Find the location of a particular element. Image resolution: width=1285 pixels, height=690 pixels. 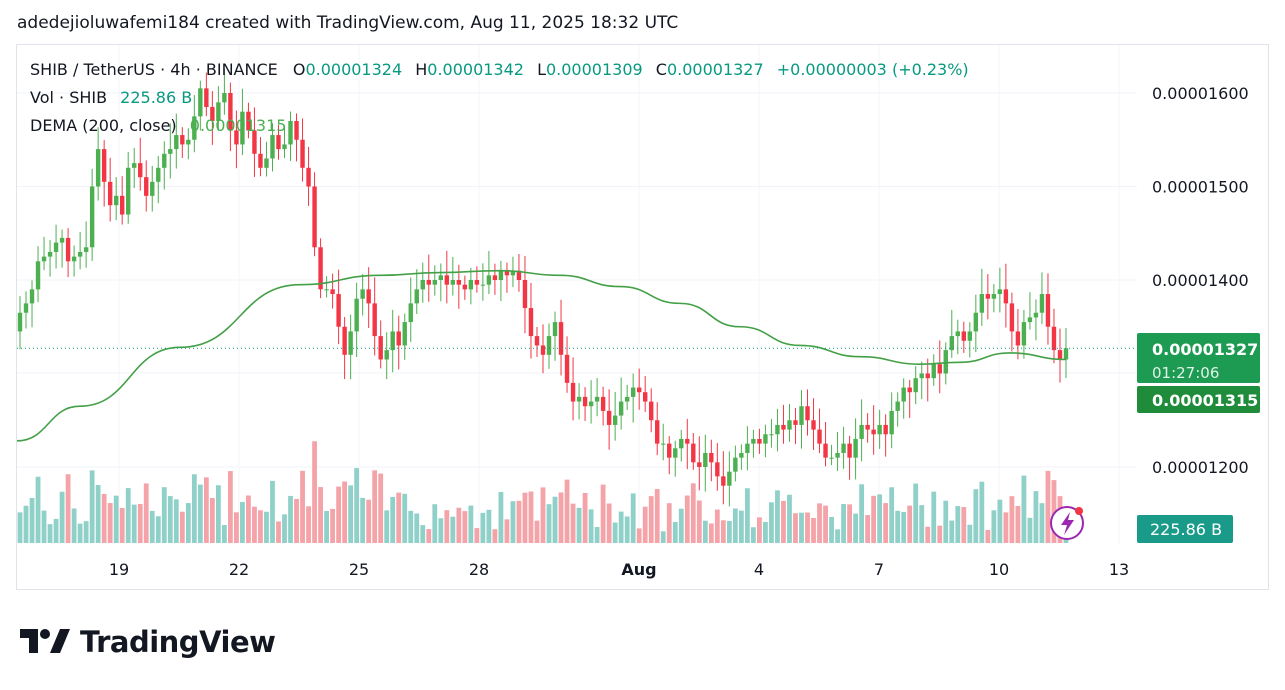

lightning-icon is located at coordinates (1067, 523).